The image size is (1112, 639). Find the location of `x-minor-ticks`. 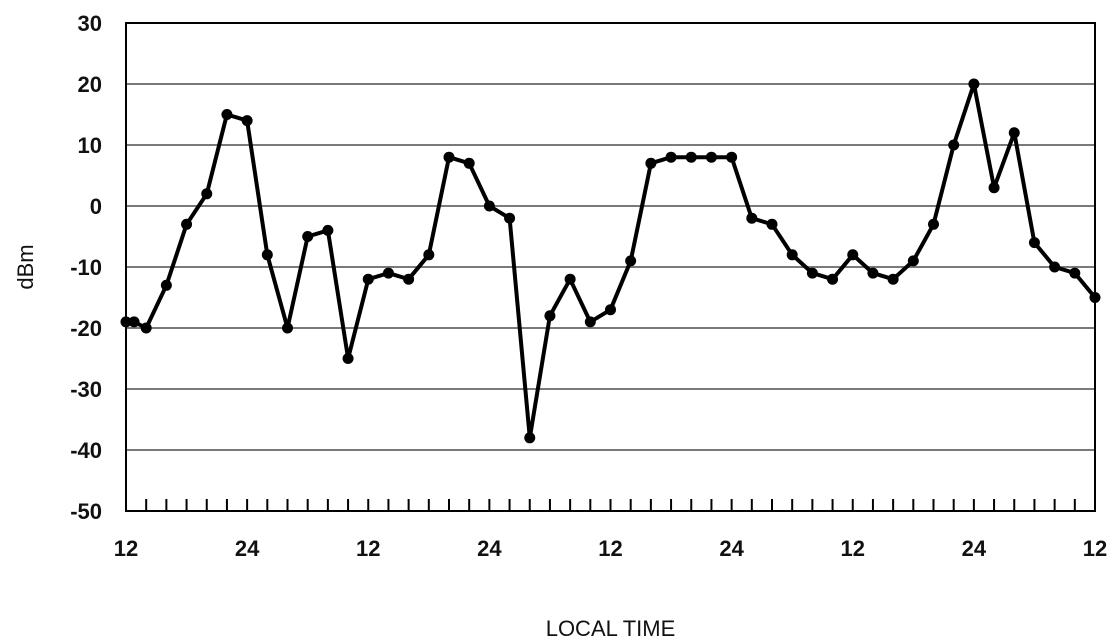

x-minor-ticks is located at coordinates (610, 505).